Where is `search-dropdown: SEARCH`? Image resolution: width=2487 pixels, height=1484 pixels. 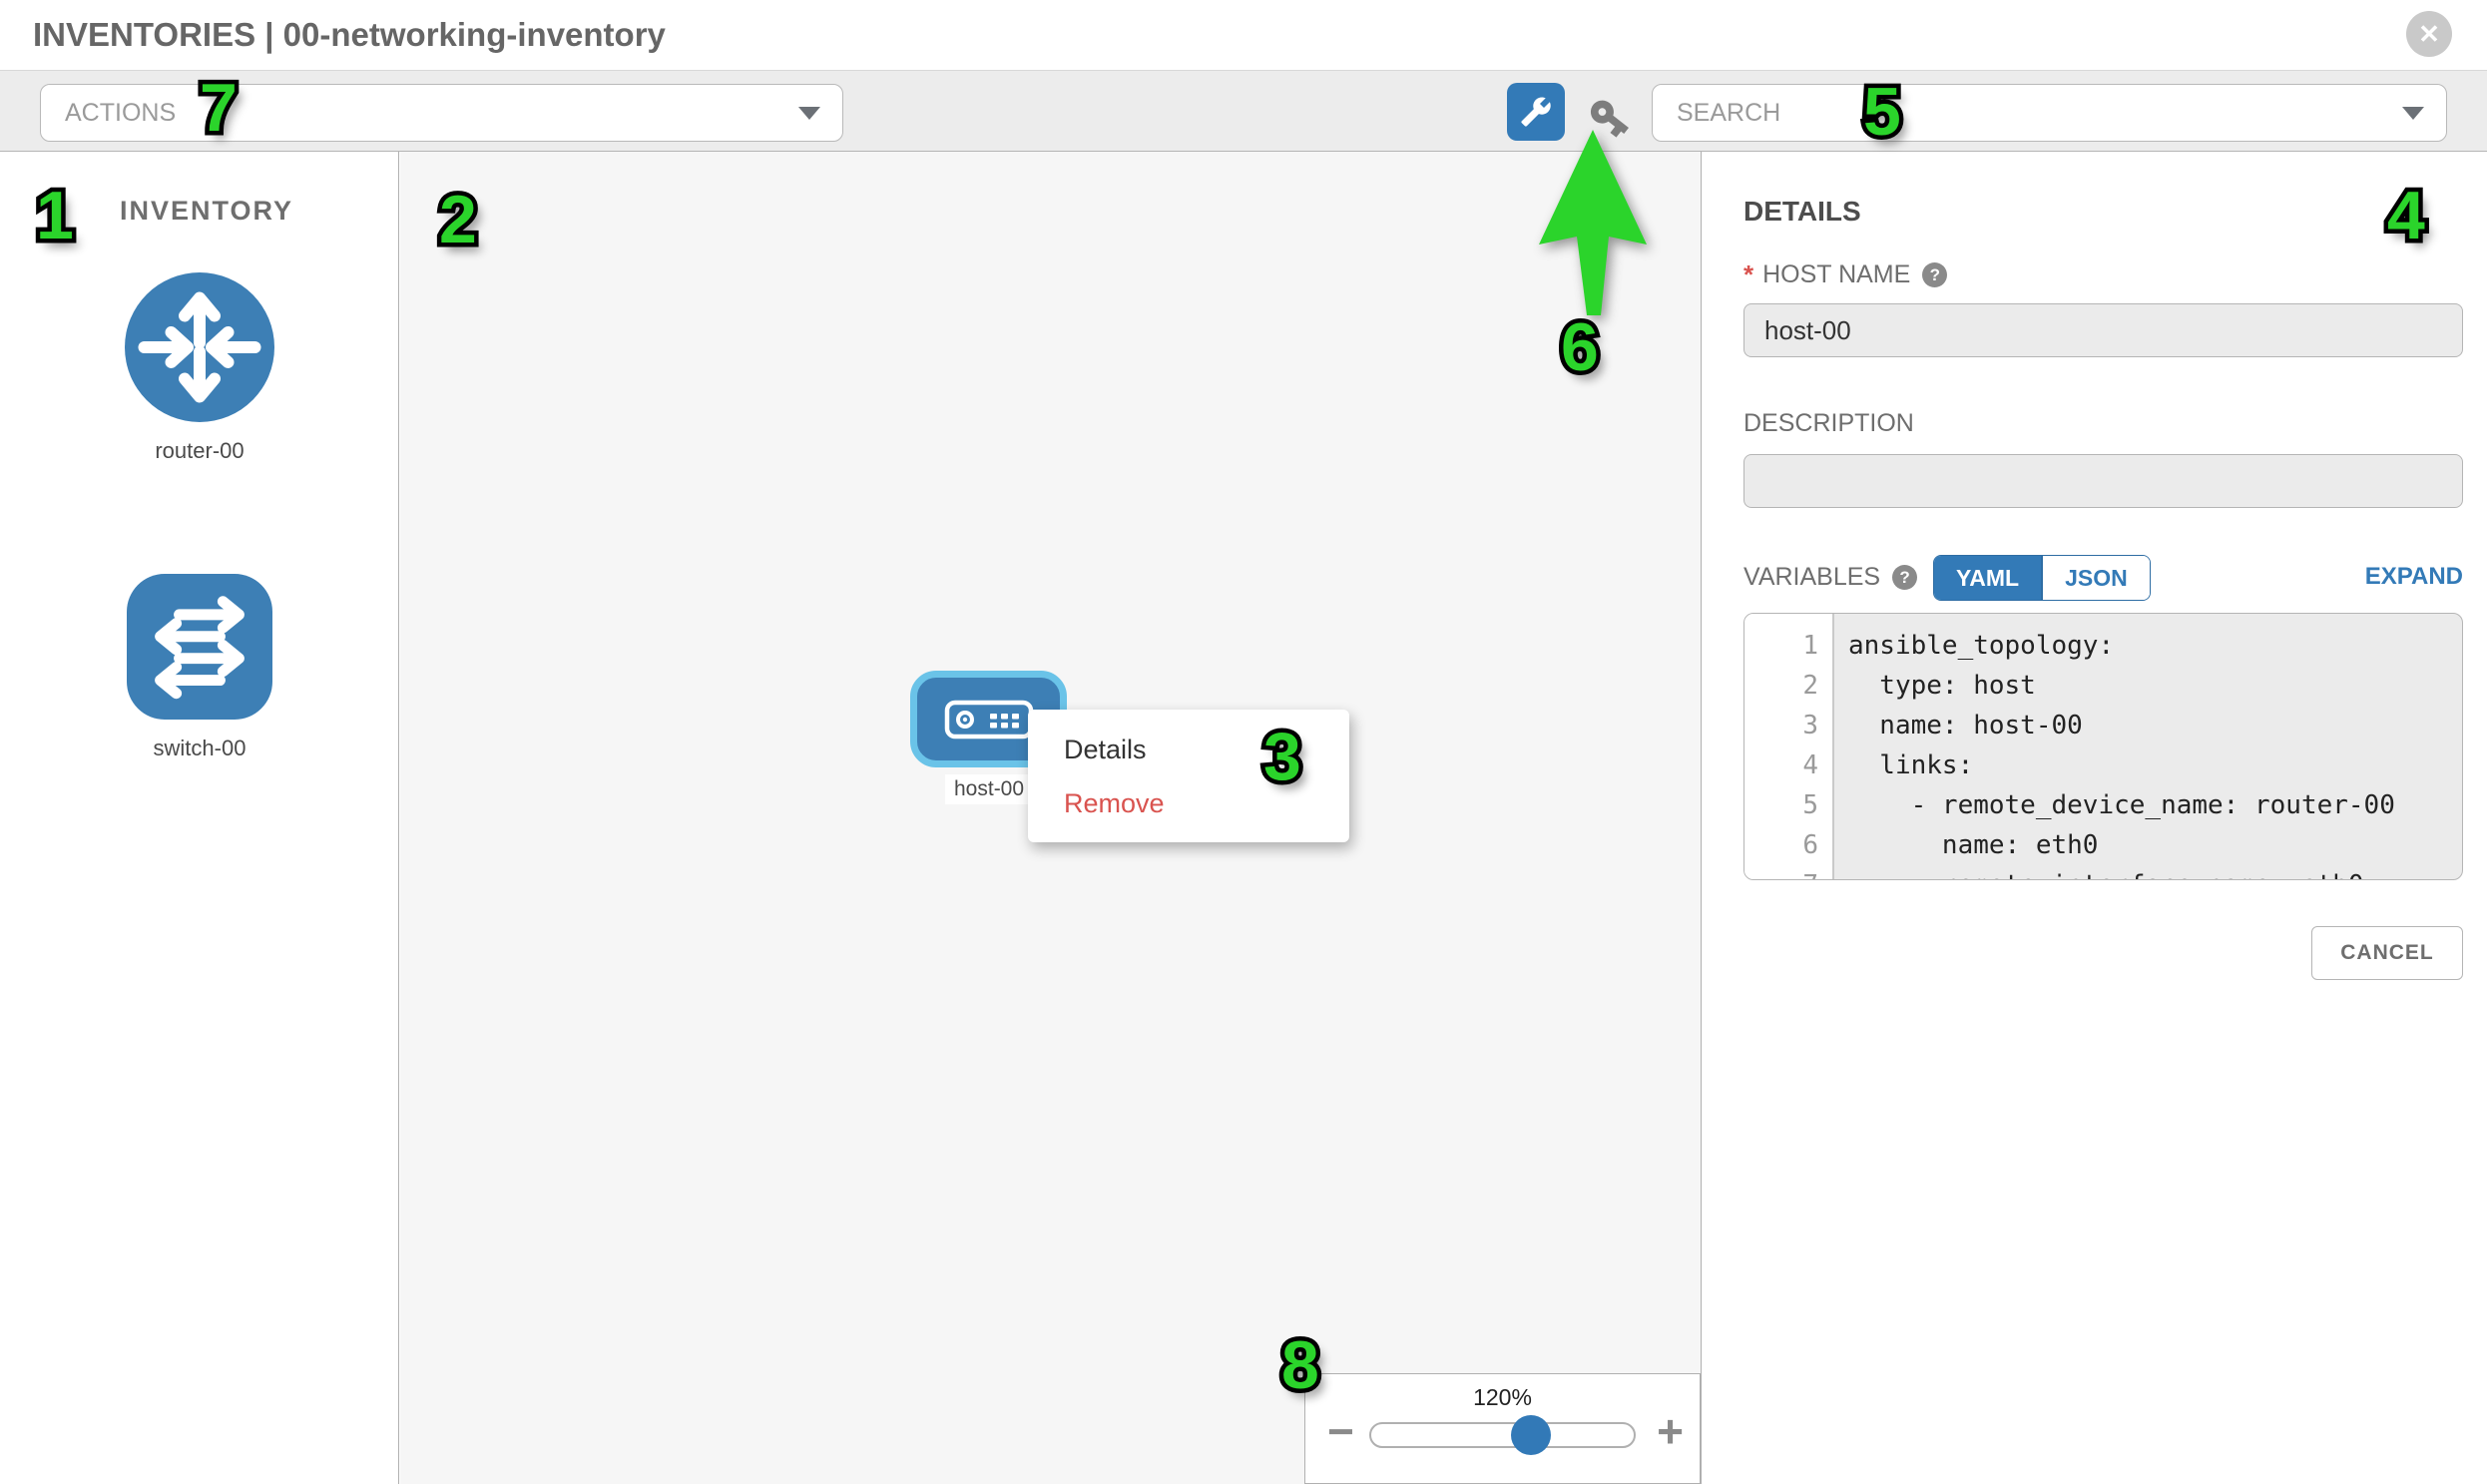
search-dropdown: SEARCH is located at coordinates (2049, 113).